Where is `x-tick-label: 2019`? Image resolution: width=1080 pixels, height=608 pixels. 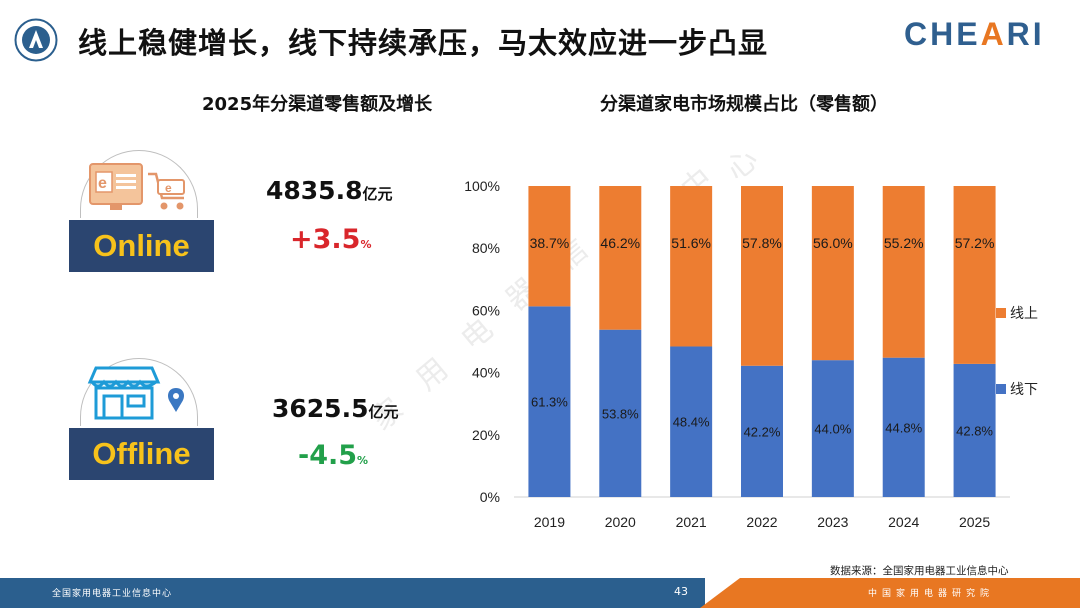
x-tick-label: 2019 is located at coordinates (549, 522).